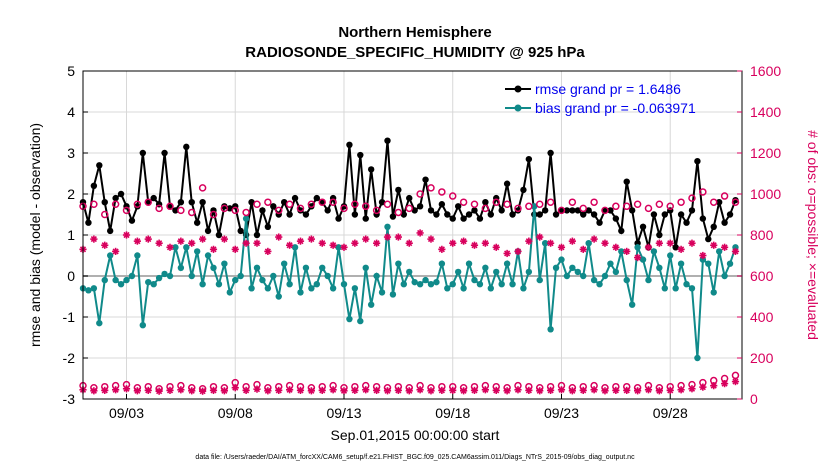  What do you see at coordinates (765, 194) in the screenshot?
I see `y2-tick-label: 1000` at bounding box center [765, 194].